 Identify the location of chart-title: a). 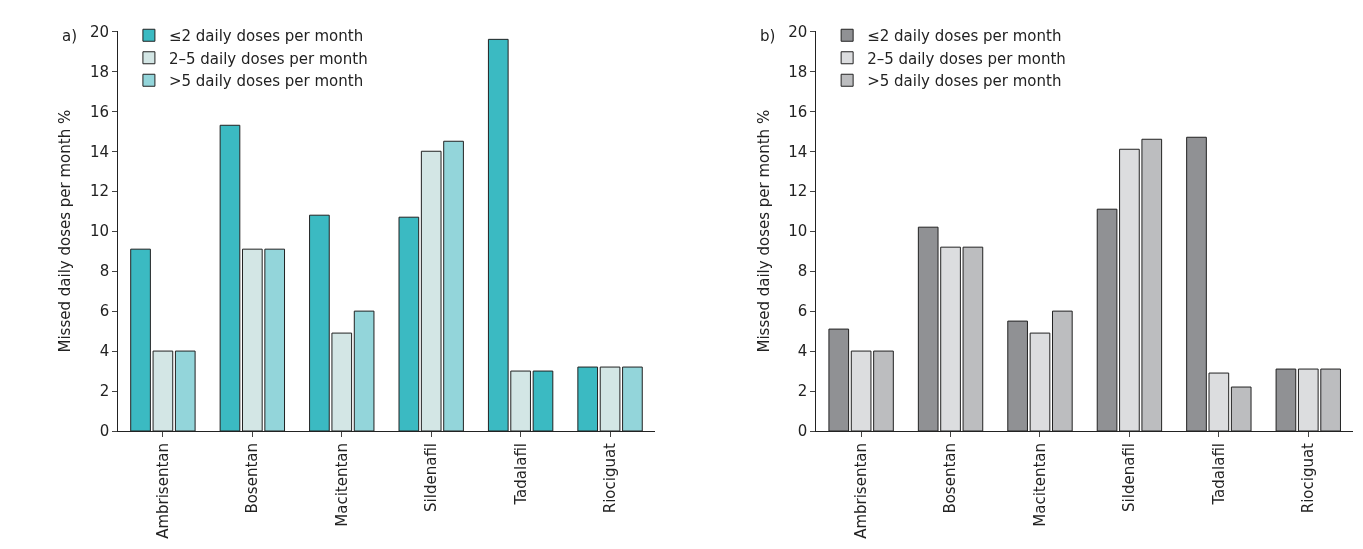
(70, 36).